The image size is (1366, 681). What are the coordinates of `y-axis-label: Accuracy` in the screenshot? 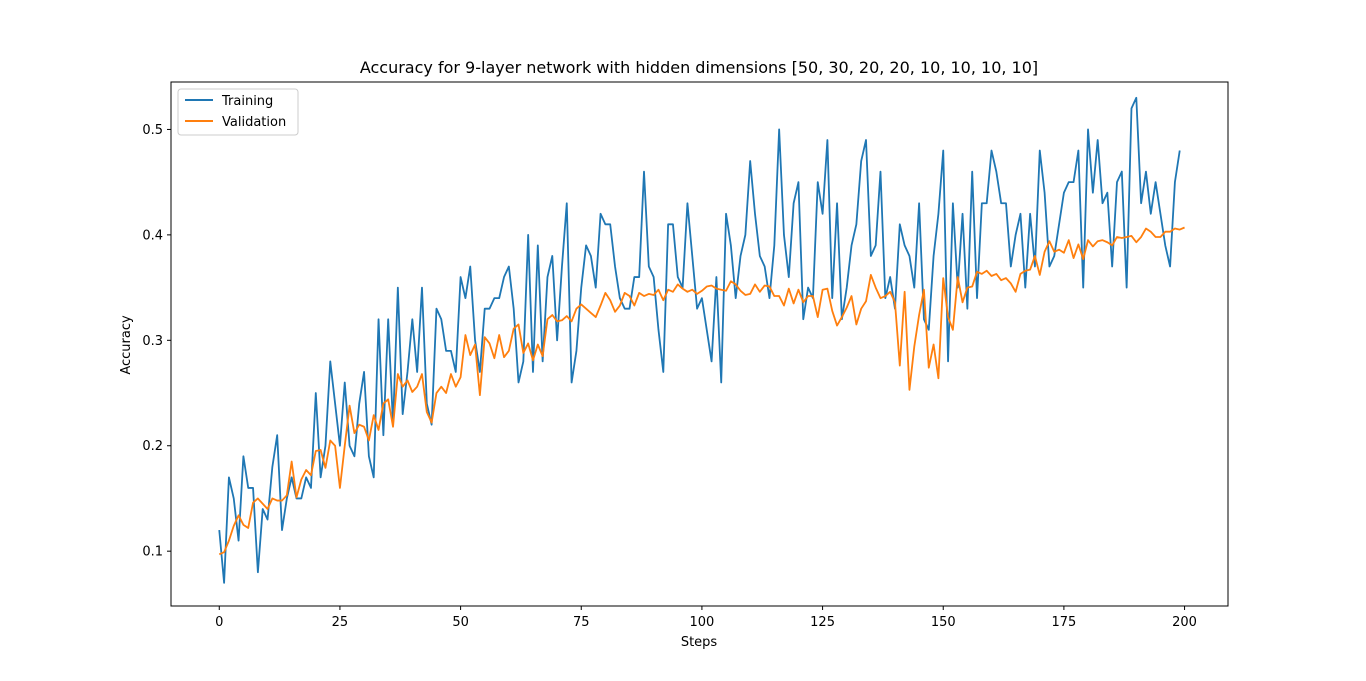 It's located at (126, 345).